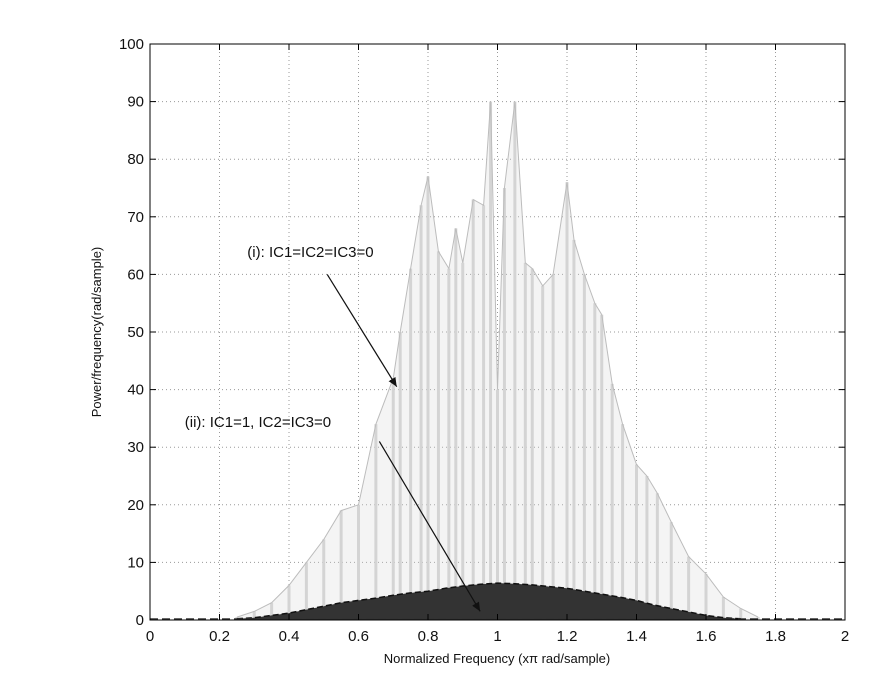 Image resolution: width=882 pixels, height=685 pixels. What do you see at coordinates (428, 636) in the screenshot?
I see `x-tick-label: 0.8` at bounding box center [428, 636].